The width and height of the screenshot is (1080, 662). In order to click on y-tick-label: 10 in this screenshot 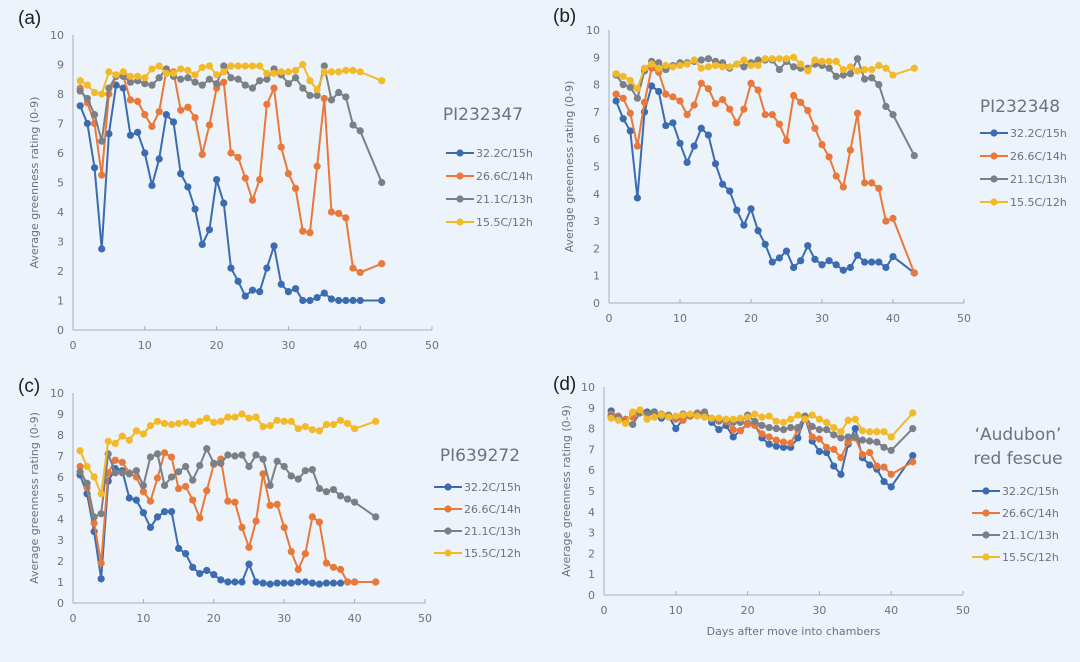, I will do `click(593, 30)`.